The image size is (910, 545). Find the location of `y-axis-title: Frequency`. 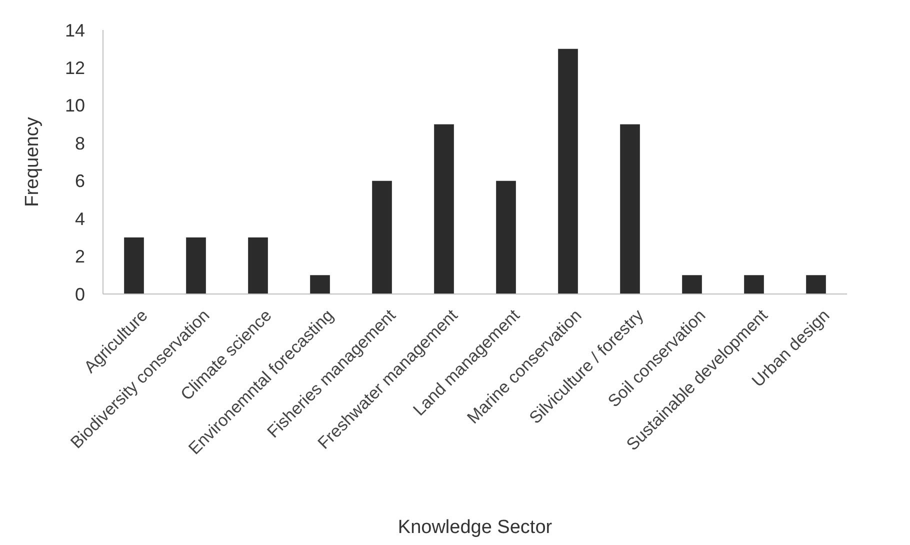

y-axis-title: Frequency is located at coordinates (32, 161).